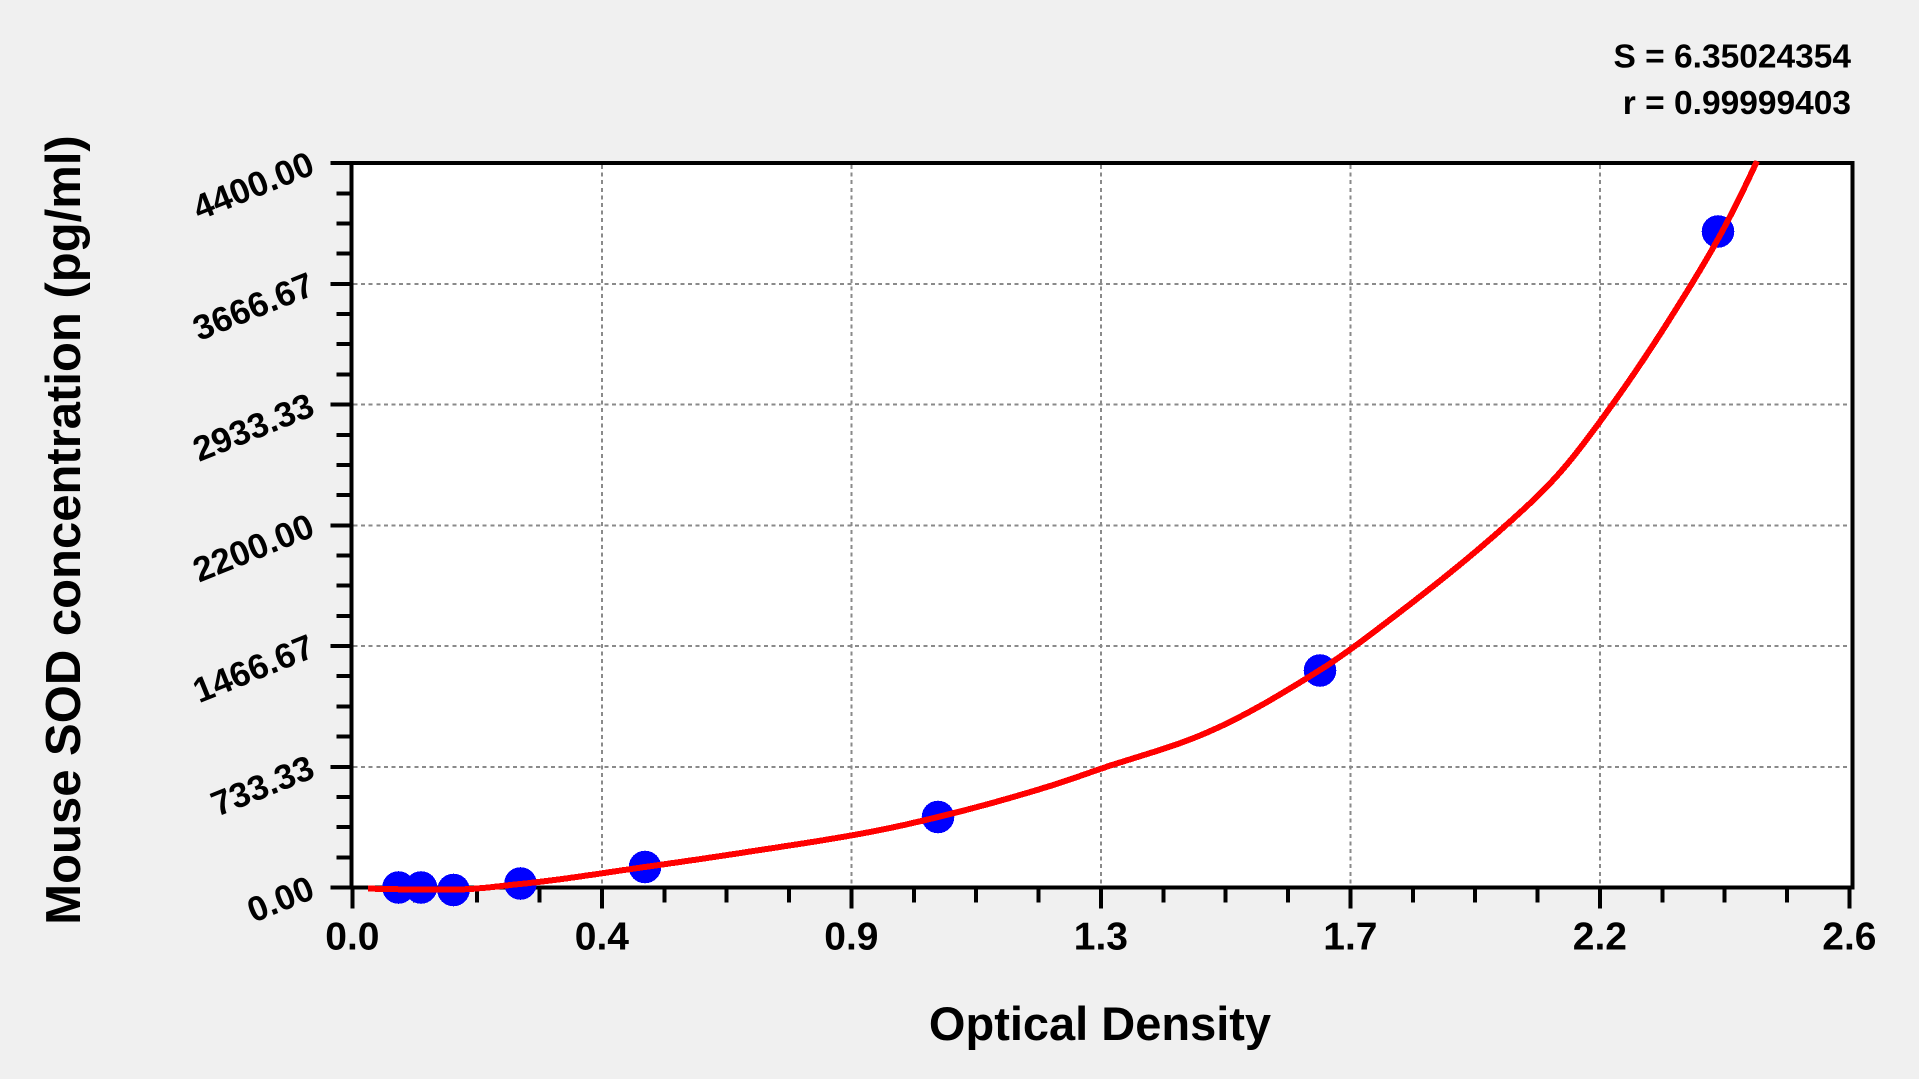  I want to click on svg-text: 0.4, so click(602, 936).